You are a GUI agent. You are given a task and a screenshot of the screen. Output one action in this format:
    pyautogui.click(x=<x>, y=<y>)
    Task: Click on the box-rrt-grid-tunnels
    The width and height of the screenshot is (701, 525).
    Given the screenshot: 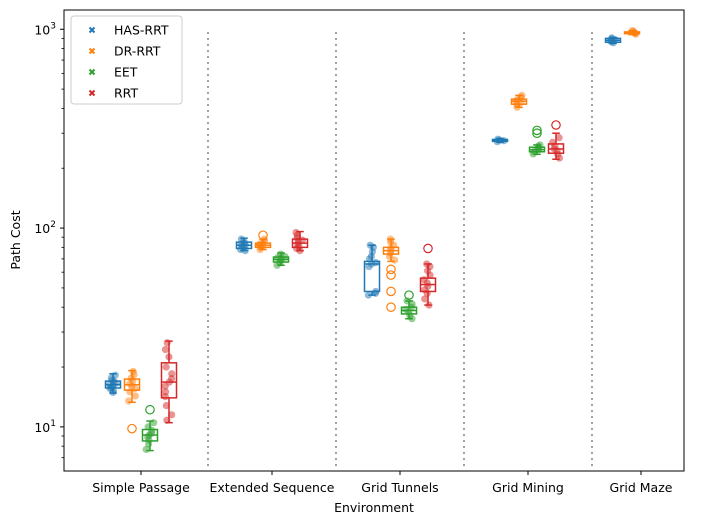 What is the action you would take?
    pyautogui.click(x=428, y=276)
    